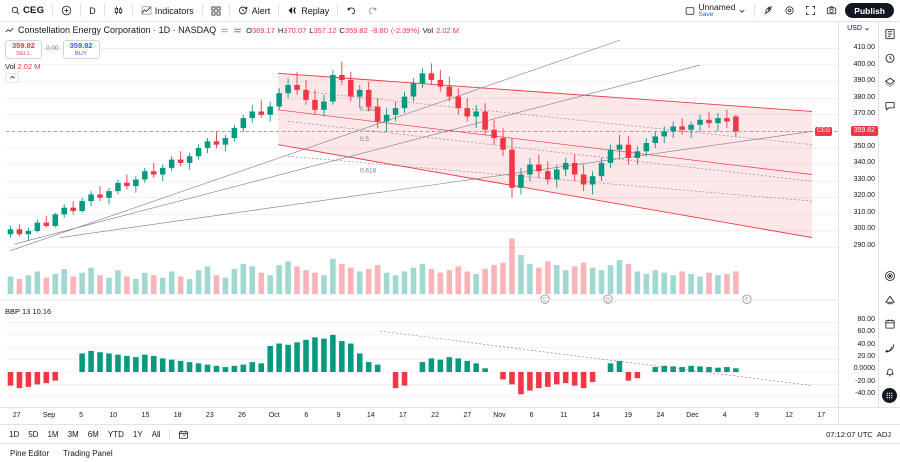  I want to click on alerts-clock-icon, so click(889, 57).